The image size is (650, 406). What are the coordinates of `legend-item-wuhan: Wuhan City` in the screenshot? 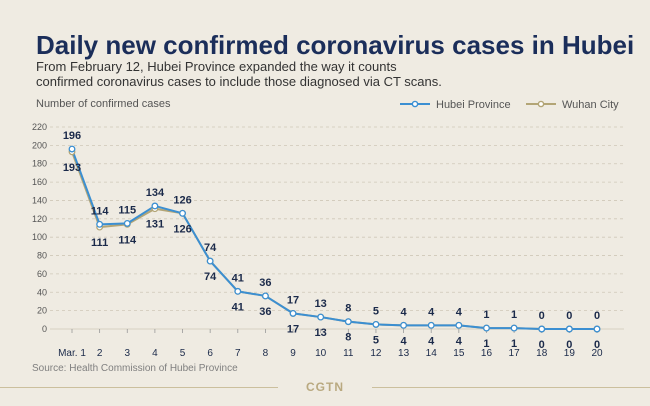 It's located at (572, 105).